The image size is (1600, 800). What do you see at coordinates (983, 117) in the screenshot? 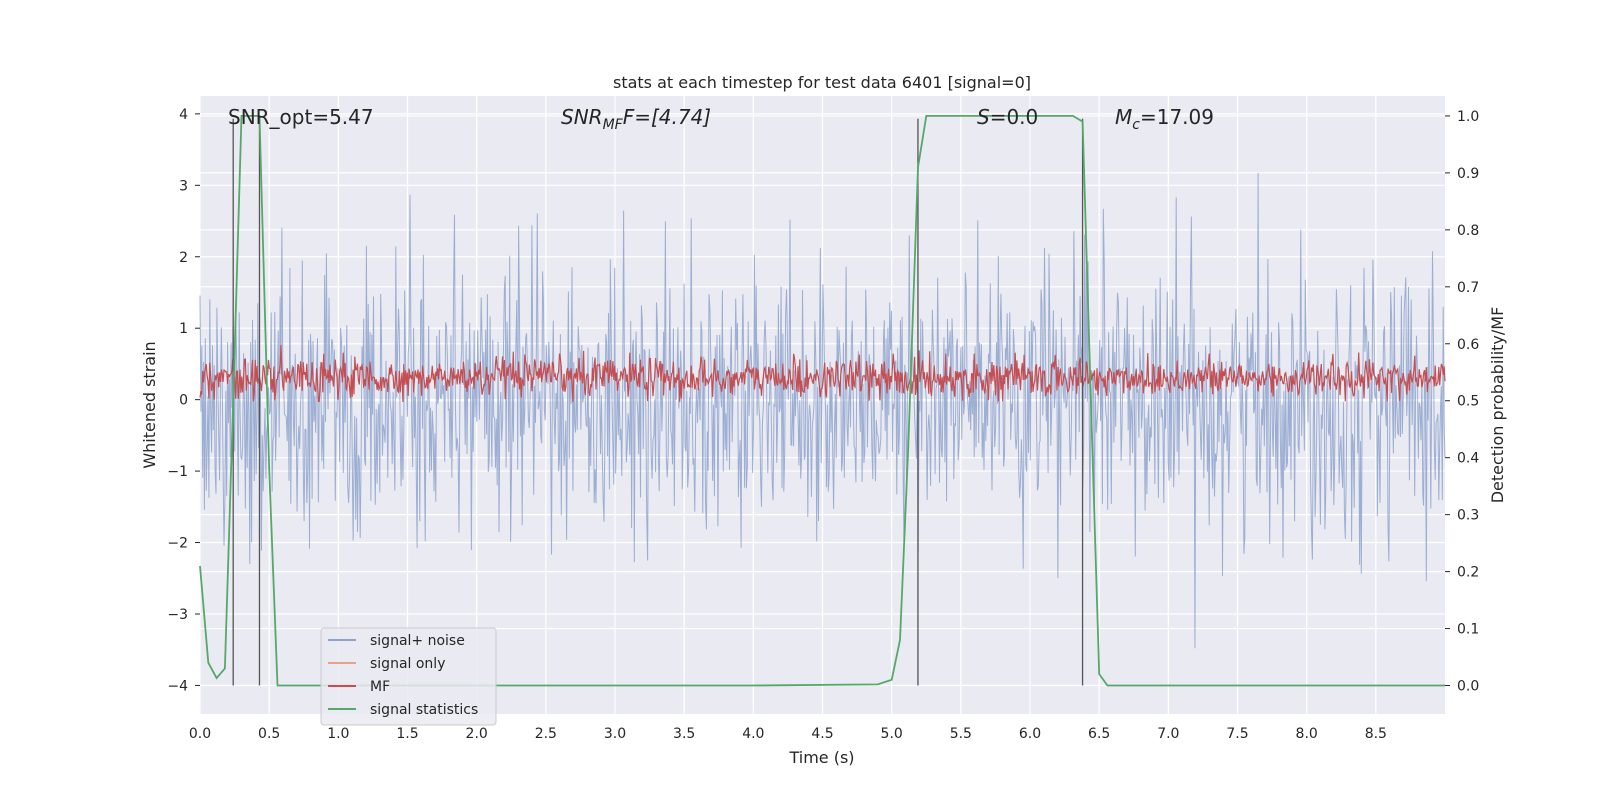
I see `annotation-s-base: S` at bounding box center [983, 117].